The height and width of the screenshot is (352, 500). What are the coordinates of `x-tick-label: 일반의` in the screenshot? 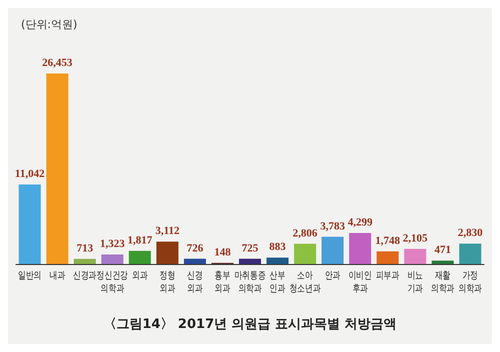 It's located at (30, 276).